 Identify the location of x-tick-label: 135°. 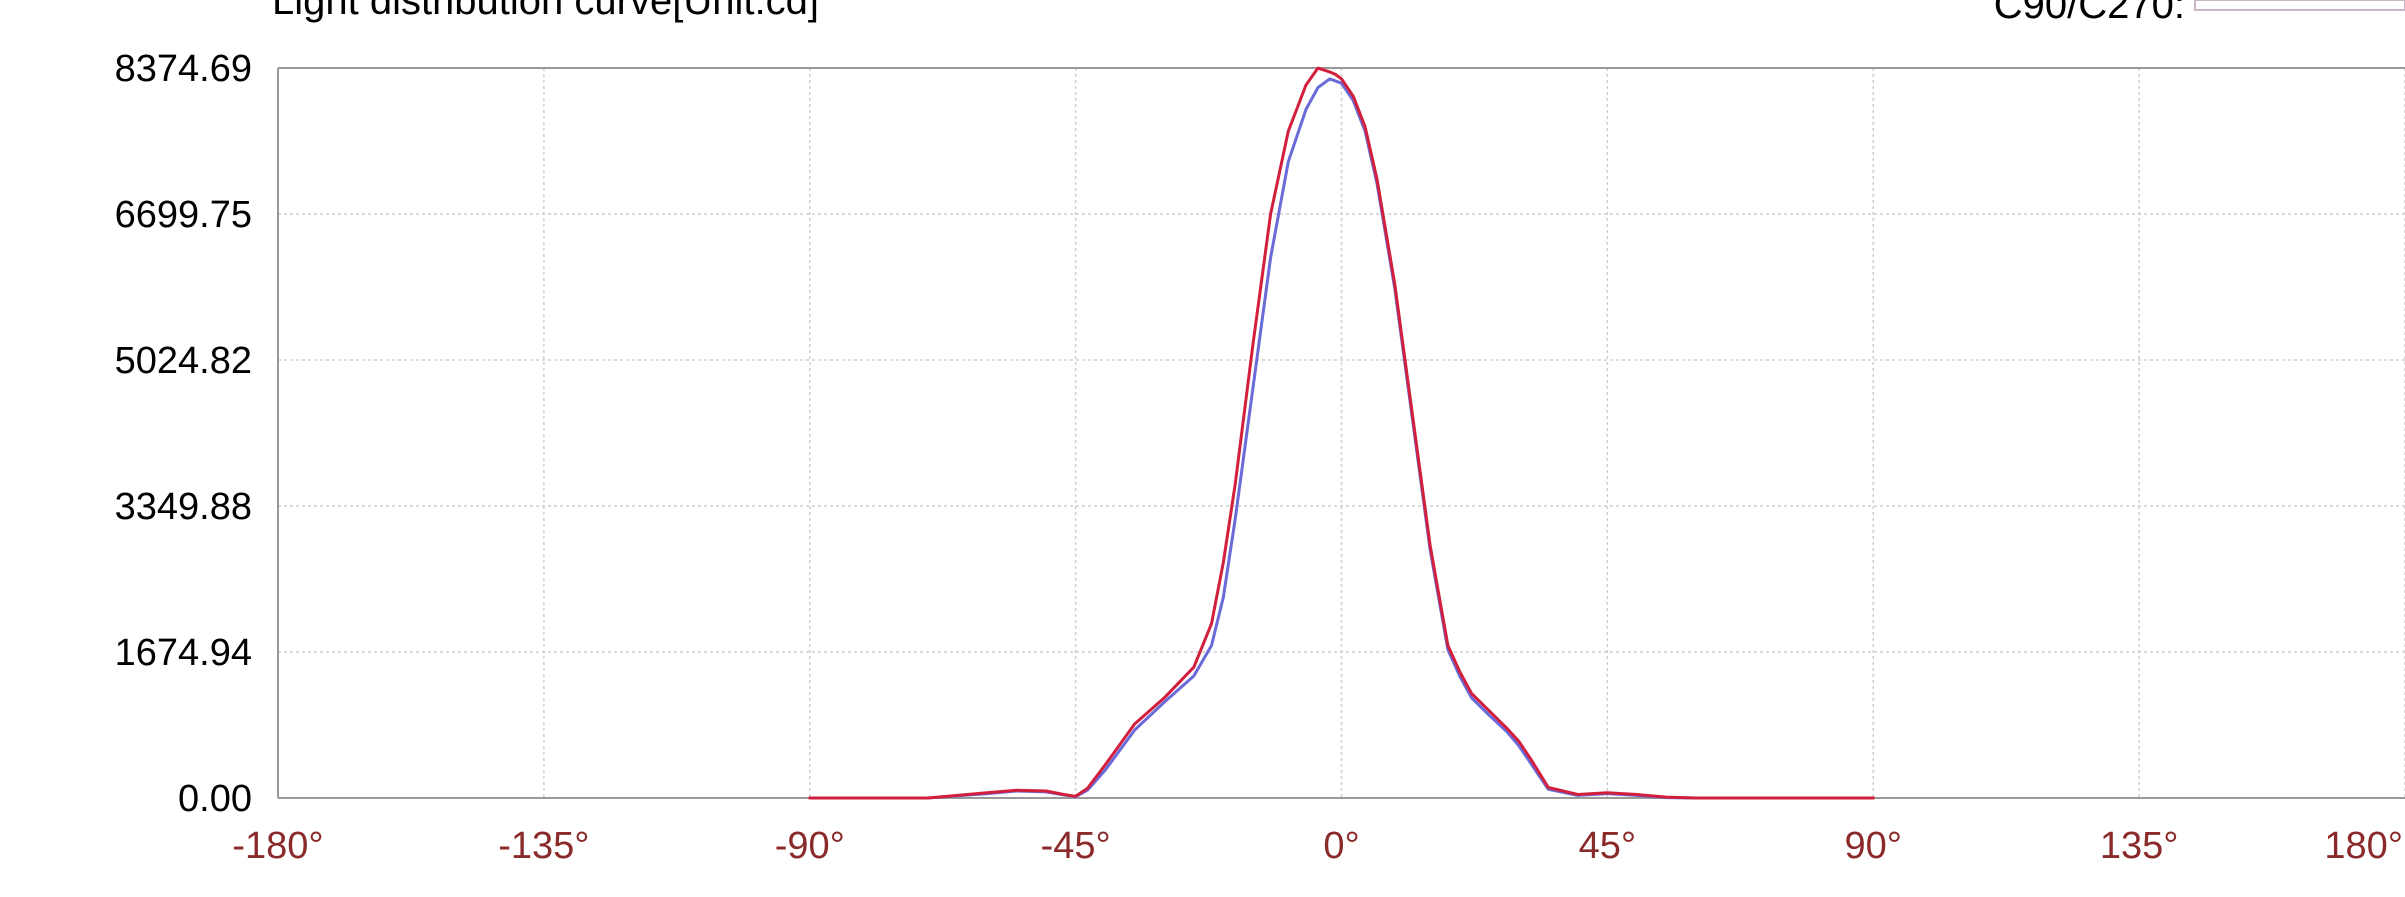
(2139, 846).